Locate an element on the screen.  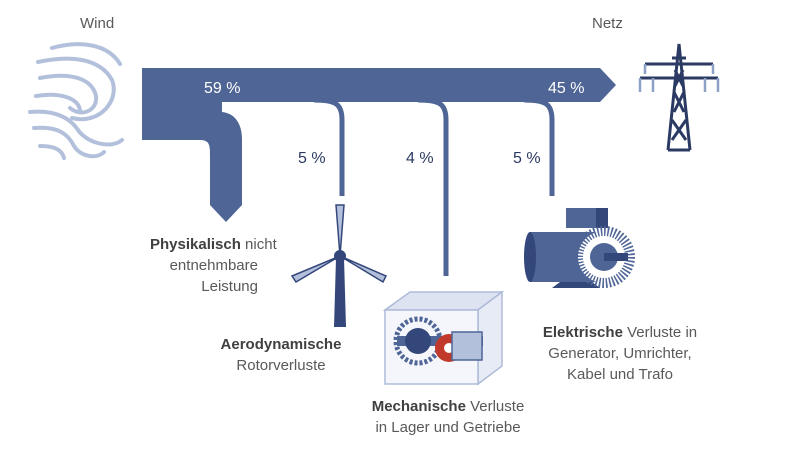
elec-loss-line3: Kabel und Trafo is located at coordinates (620, 374).